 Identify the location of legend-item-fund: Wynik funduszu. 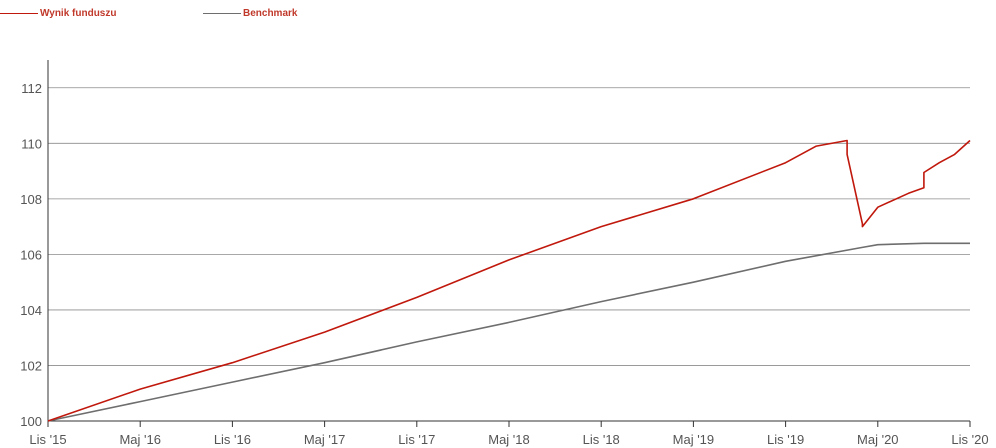
(58, 13).